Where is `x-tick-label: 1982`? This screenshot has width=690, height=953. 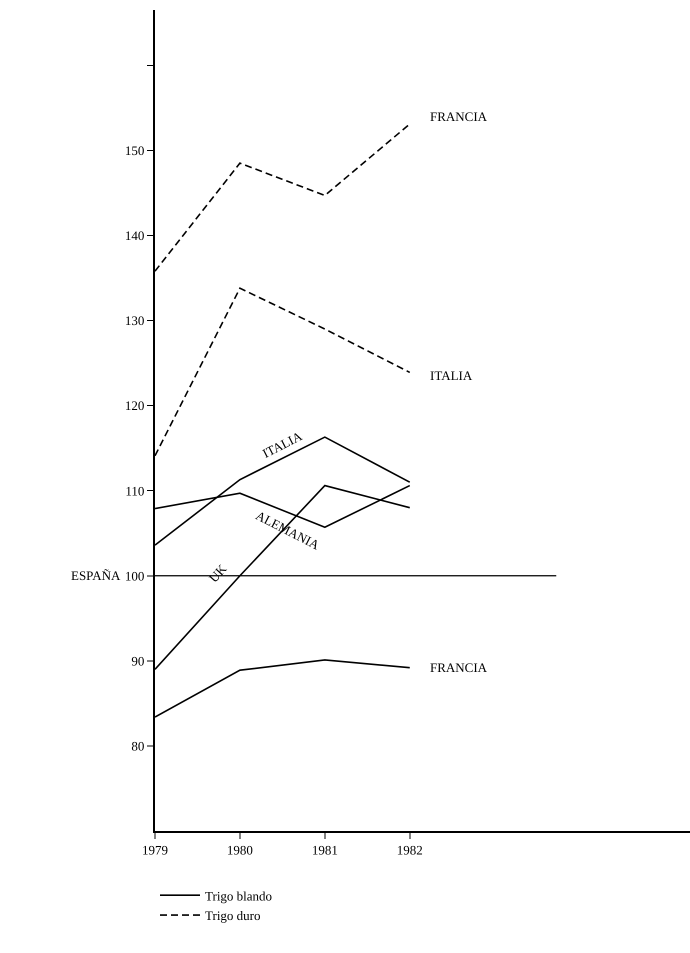 x-tick-label: 1982 is located at coordinates (409, 850).